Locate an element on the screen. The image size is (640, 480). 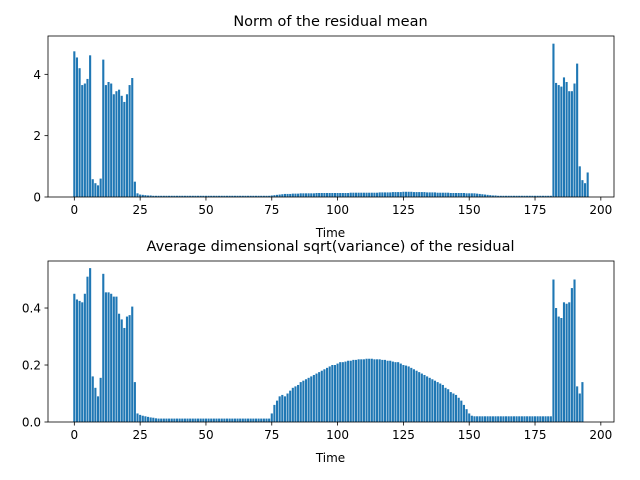
y-tick-label: 0.2 is located at coordinates (31, 366).